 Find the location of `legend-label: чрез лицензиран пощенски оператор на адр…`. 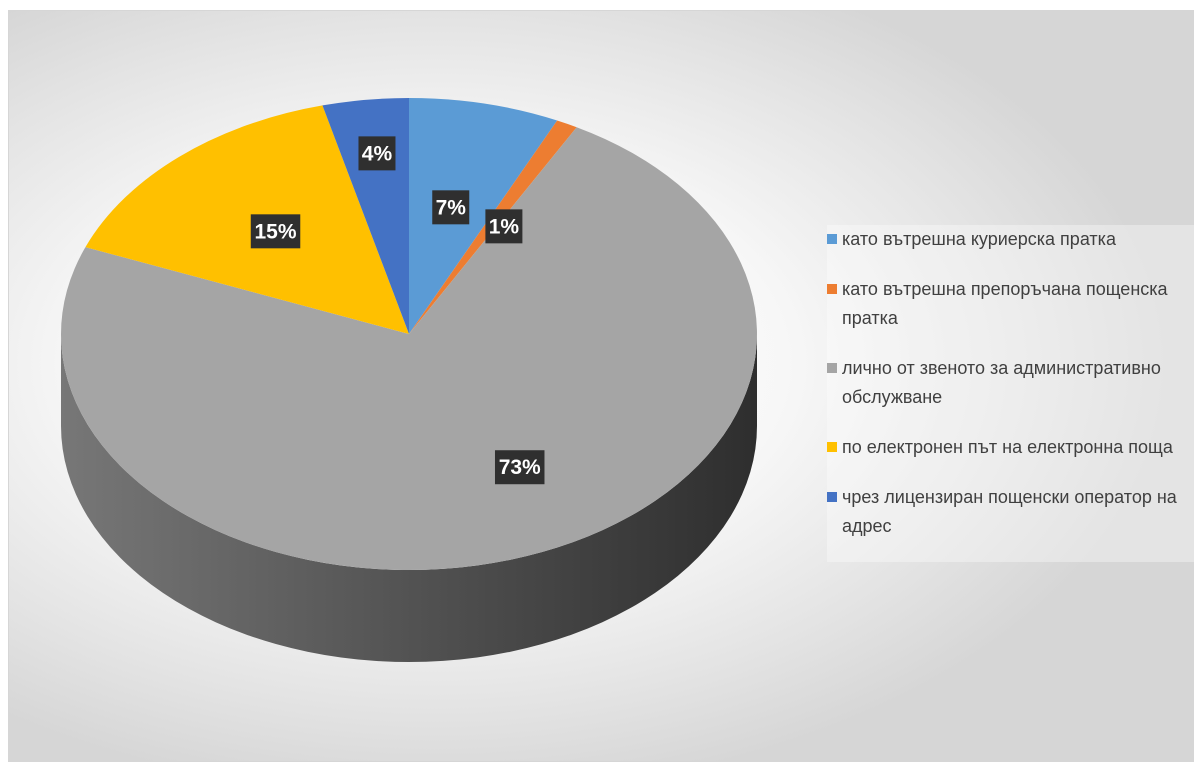

legend-label: чрез лицензиран пощенски оператор на адр… is located at coordinates (1009, 511).